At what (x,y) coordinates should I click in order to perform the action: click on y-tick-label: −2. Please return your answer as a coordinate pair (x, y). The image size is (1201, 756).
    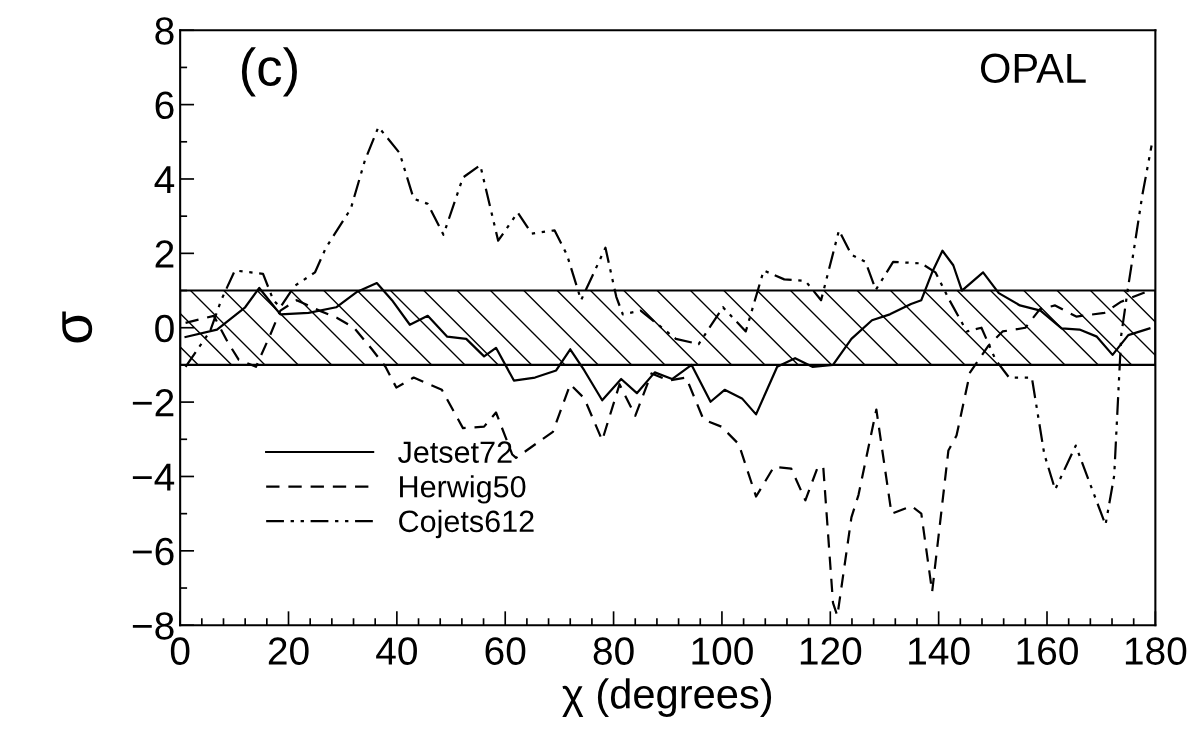
    Looking at the image, I should click on (153, 403).